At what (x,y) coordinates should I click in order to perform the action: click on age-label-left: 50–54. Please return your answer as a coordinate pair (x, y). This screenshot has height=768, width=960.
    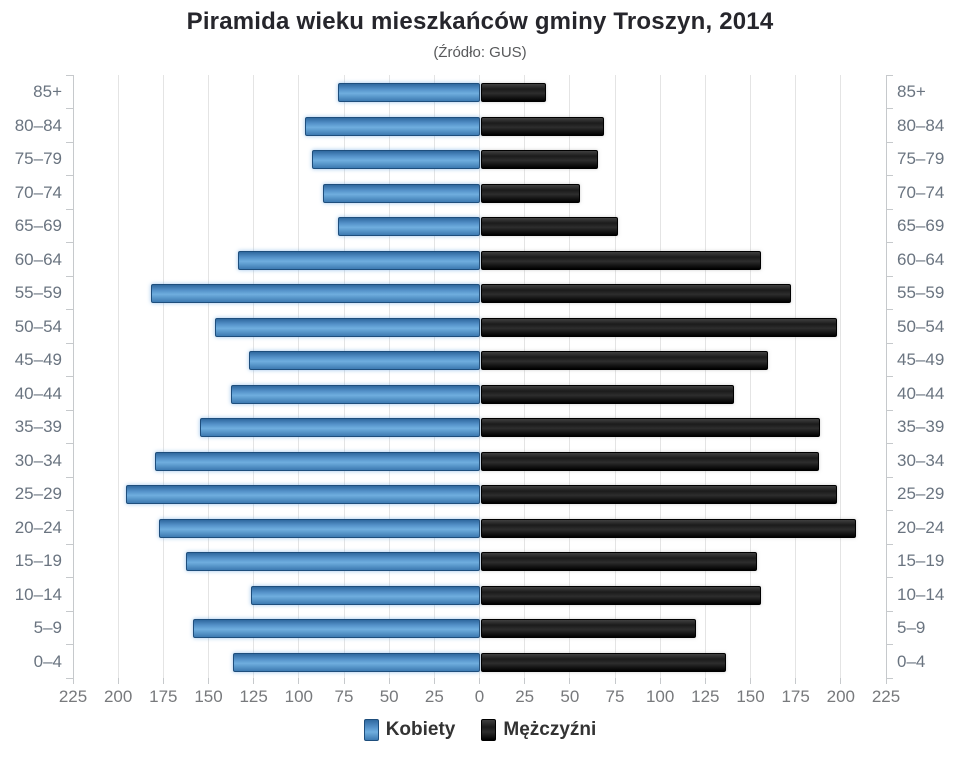
    Looking at the image, I should click on (38, 326).